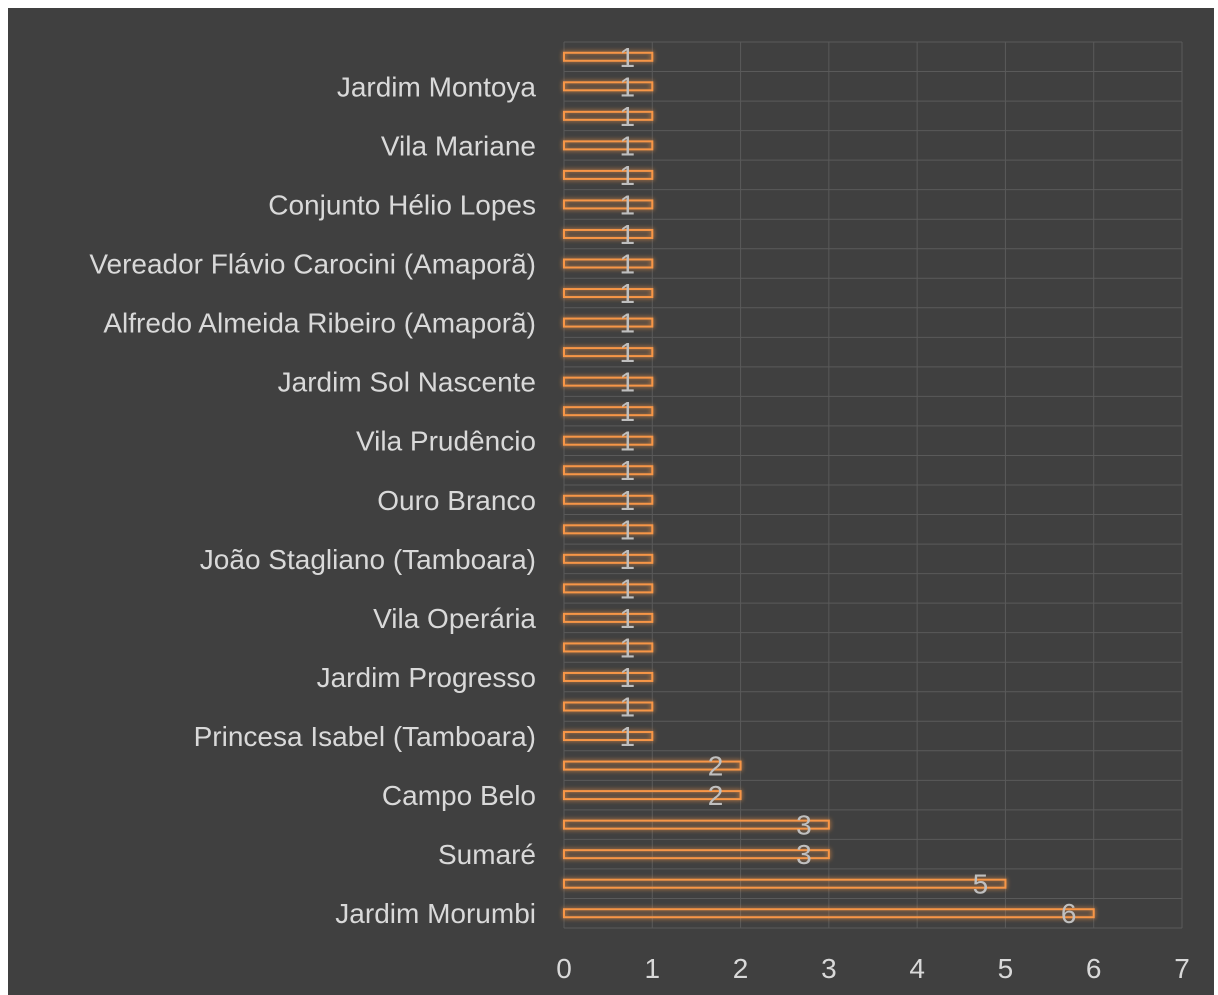 This screenshot has width=1218, height=995. I want to click on category-label: Campo Belo, so click(459, 795).